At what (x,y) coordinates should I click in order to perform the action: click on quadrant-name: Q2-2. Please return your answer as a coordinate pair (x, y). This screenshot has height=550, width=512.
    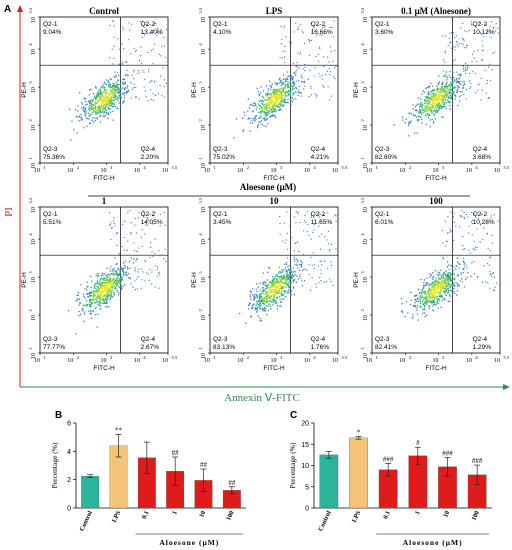
    Looking at the image, I should click on (480, 24).